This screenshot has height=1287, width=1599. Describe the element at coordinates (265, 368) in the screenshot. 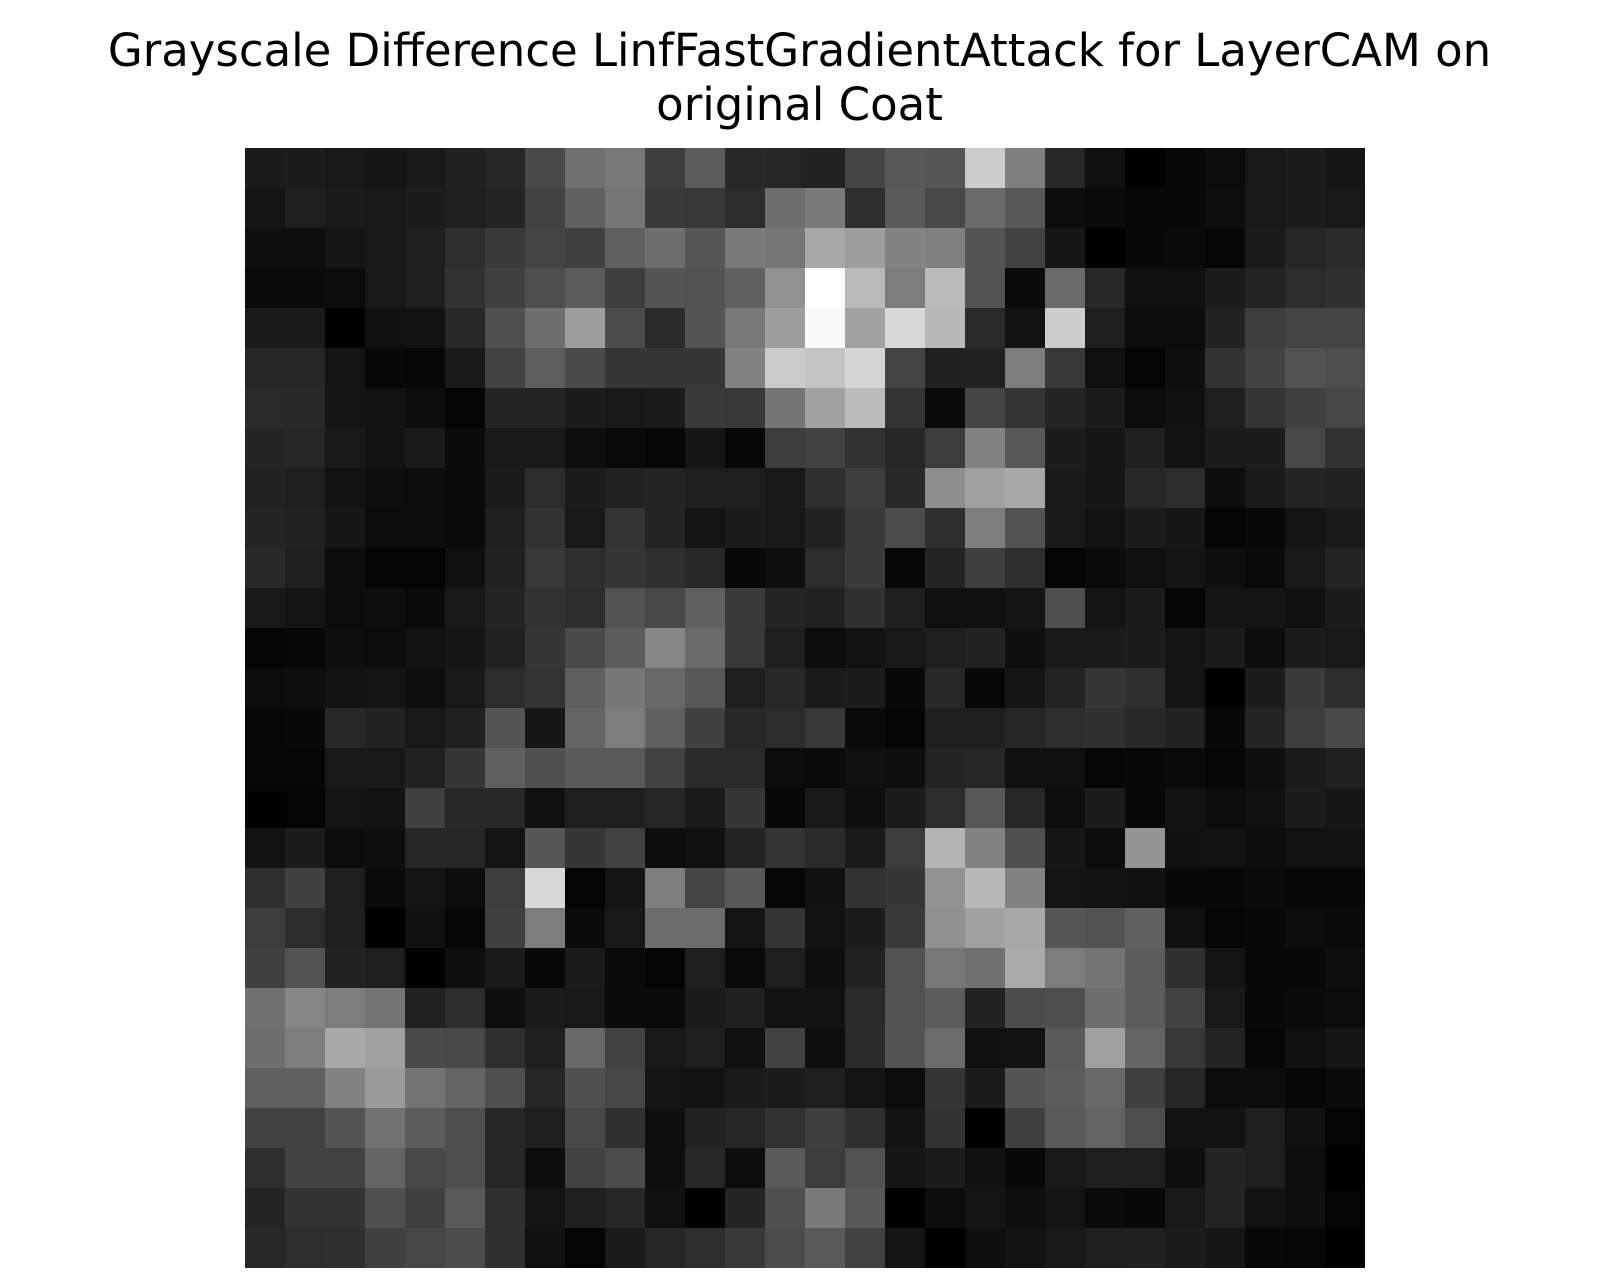

I see `heatmap-cell-r5-c0` at that location.